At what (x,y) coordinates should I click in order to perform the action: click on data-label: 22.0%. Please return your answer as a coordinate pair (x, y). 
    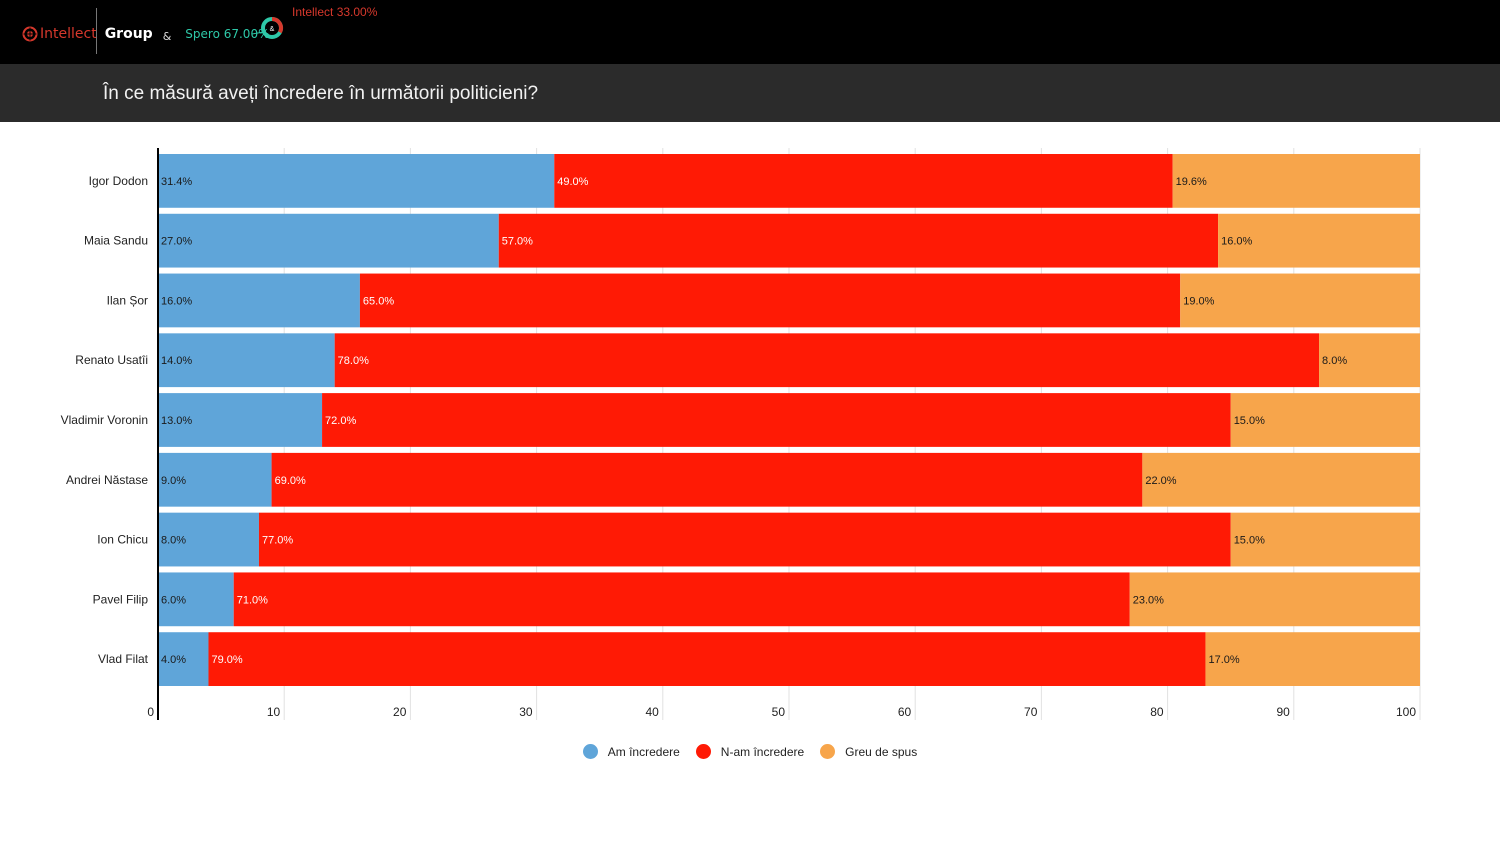
    Looking at the image, I should click on (1160, 481).